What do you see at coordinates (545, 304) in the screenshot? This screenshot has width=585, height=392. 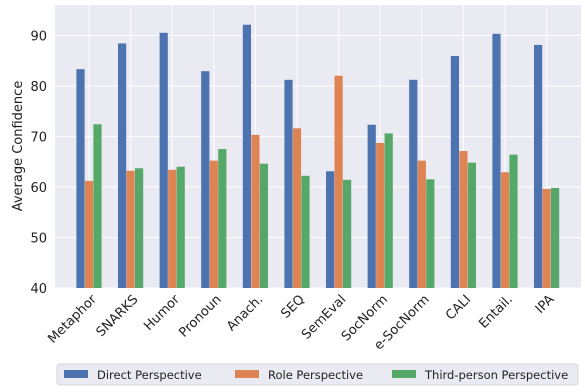 I see `x-tick-label: IPA` at bounding box center [545, 304].